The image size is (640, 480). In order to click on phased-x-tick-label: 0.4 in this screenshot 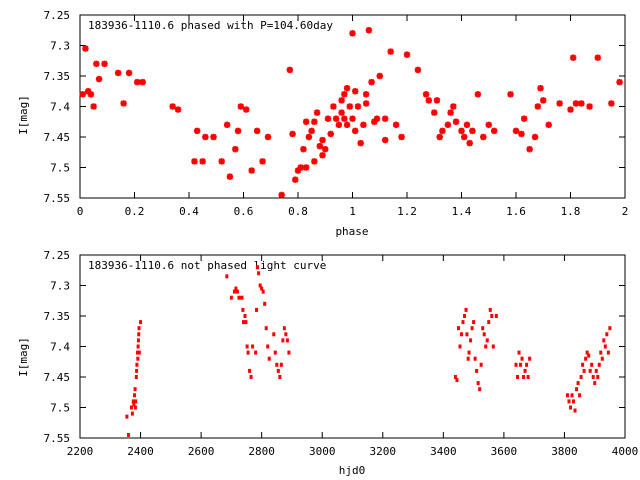, I will do `click(189, 211)`.